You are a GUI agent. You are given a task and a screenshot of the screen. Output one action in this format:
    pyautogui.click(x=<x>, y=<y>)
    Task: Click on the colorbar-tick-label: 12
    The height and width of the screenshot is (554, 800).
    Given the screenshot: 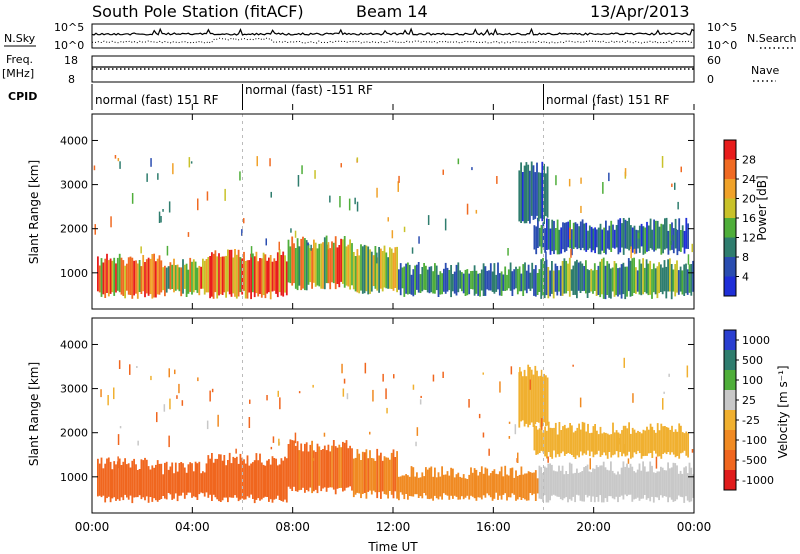 What is the action you would take?
    pyautogui.click(x=749, y=238)
    